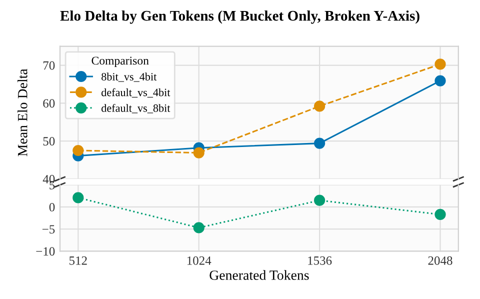  Describe the element at coordinates (440, 260) in the screenshot. I see `x-tick-label: 2048` at that location.